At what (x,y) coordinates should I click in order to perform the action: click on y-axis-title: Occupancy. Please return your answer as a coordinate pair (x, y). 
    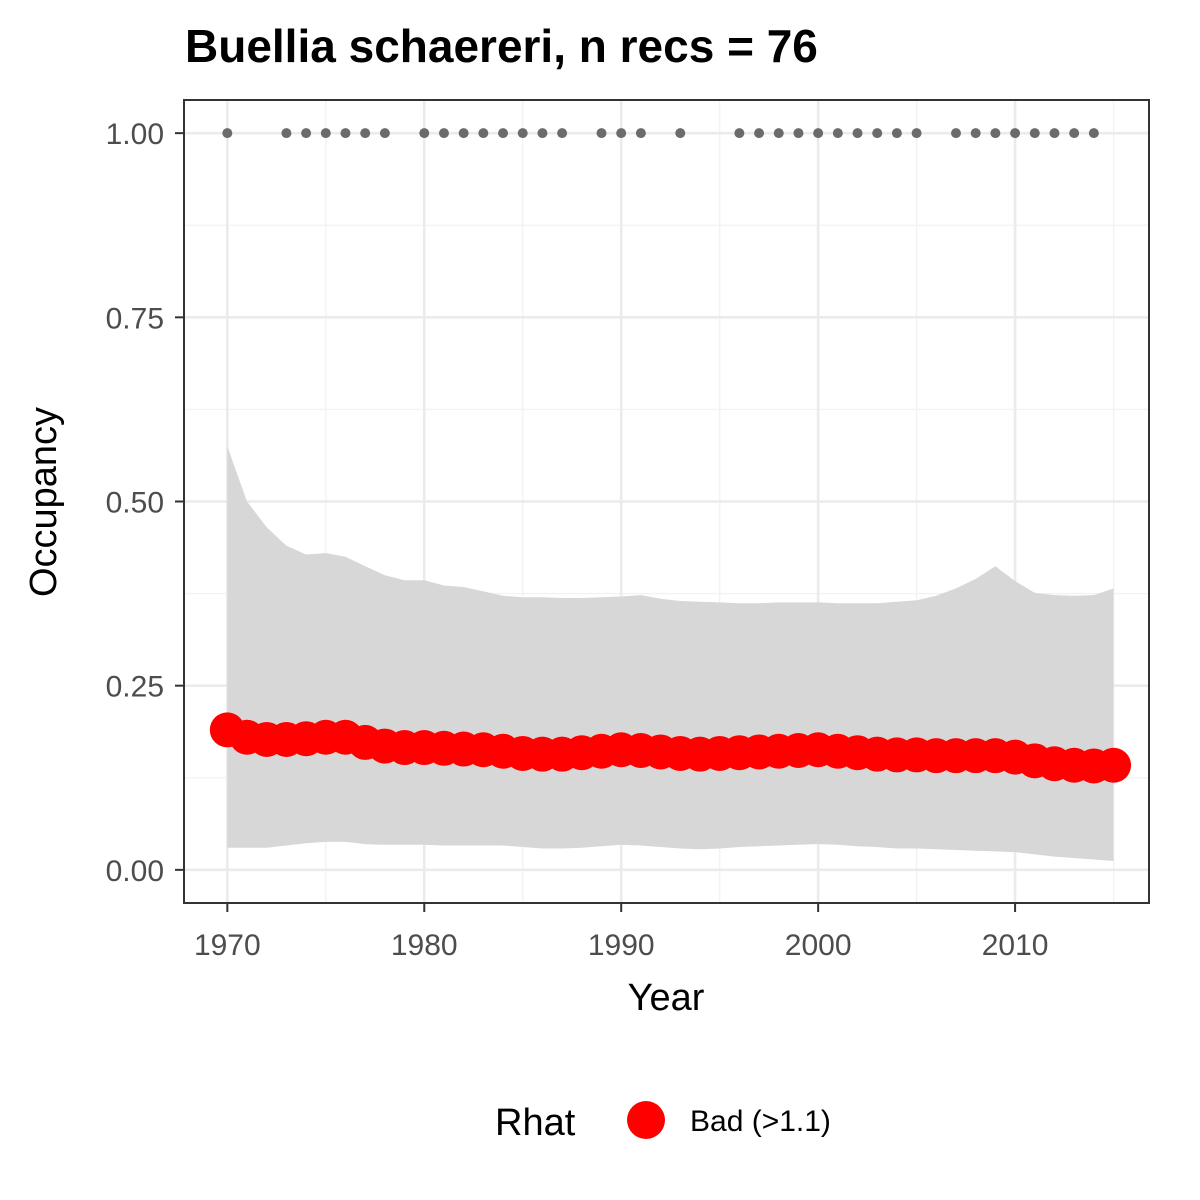
    Looking at the image, I should click on (44, 502).